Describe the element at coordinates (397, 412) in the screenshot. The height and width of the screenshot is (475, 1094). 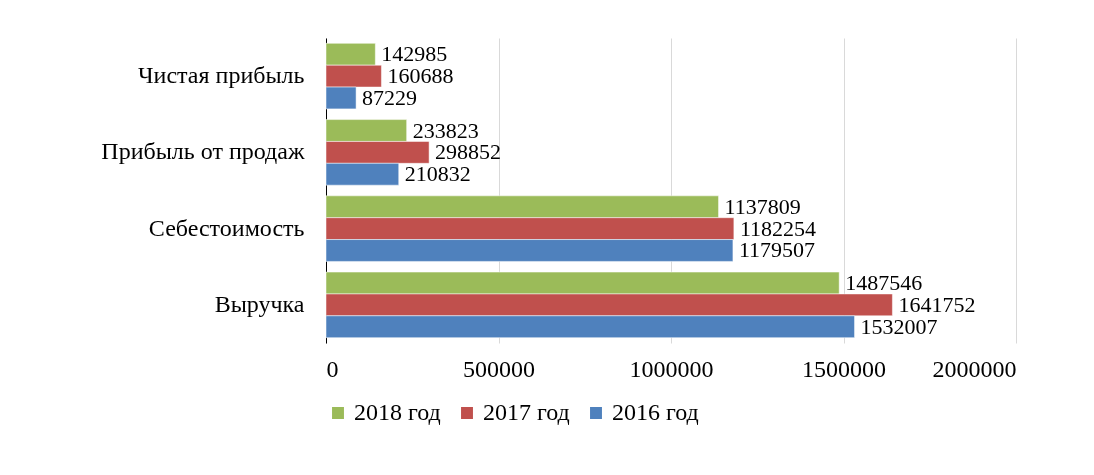
I see `legend-label: 2018 год` at that location.